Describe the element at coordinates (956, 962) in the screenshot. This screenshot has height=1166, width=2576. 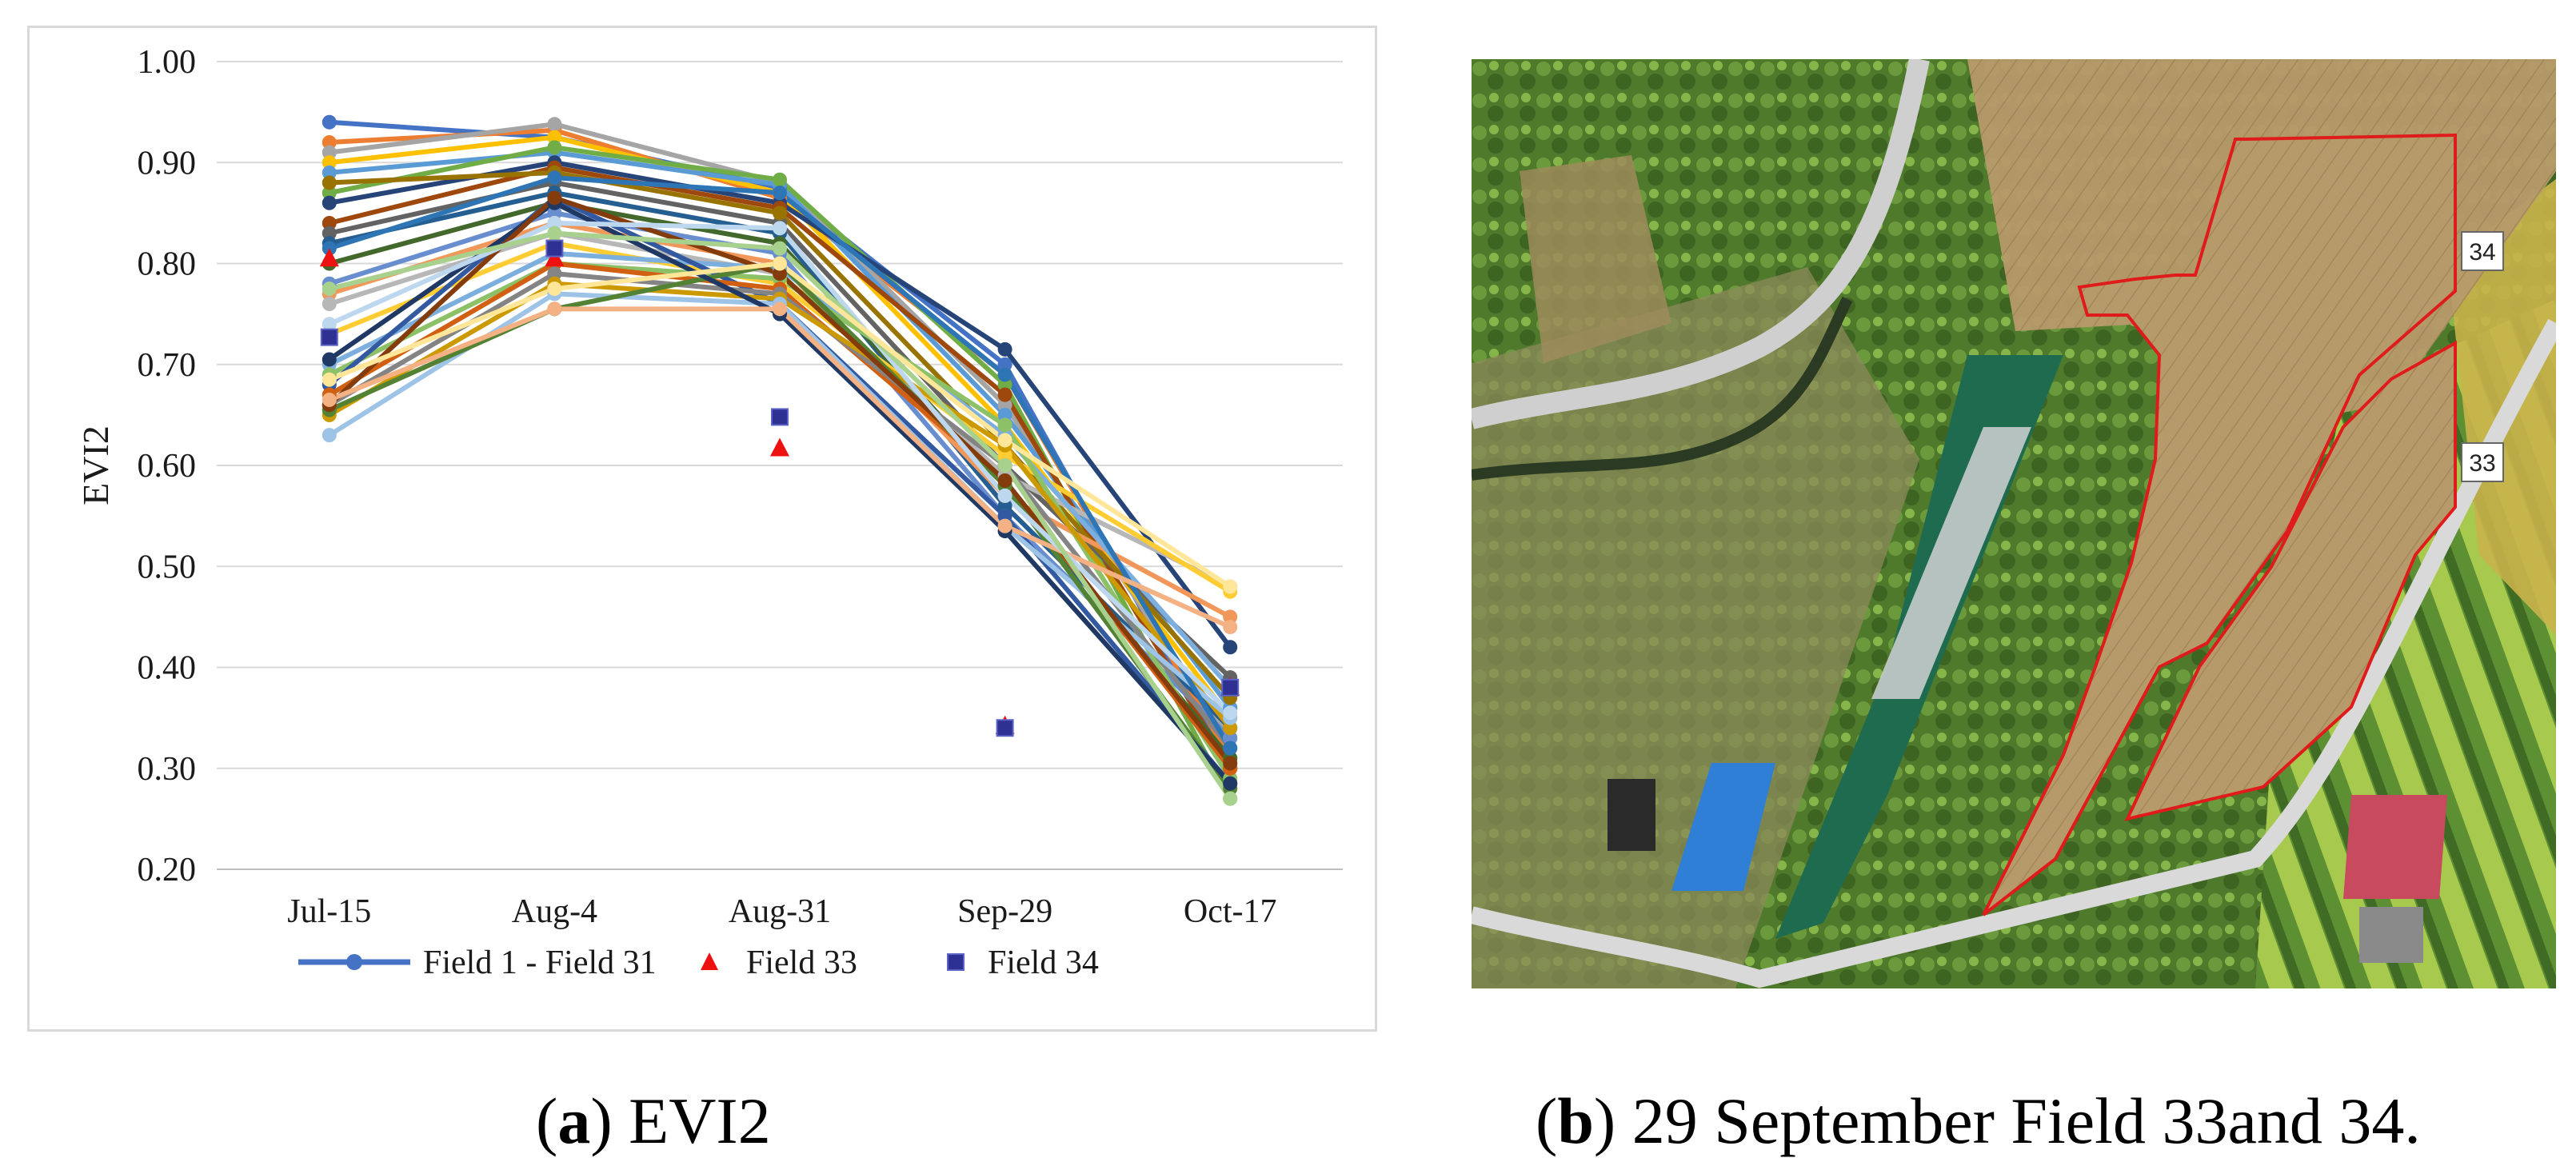
I see `legend-swatch-square` at that location.